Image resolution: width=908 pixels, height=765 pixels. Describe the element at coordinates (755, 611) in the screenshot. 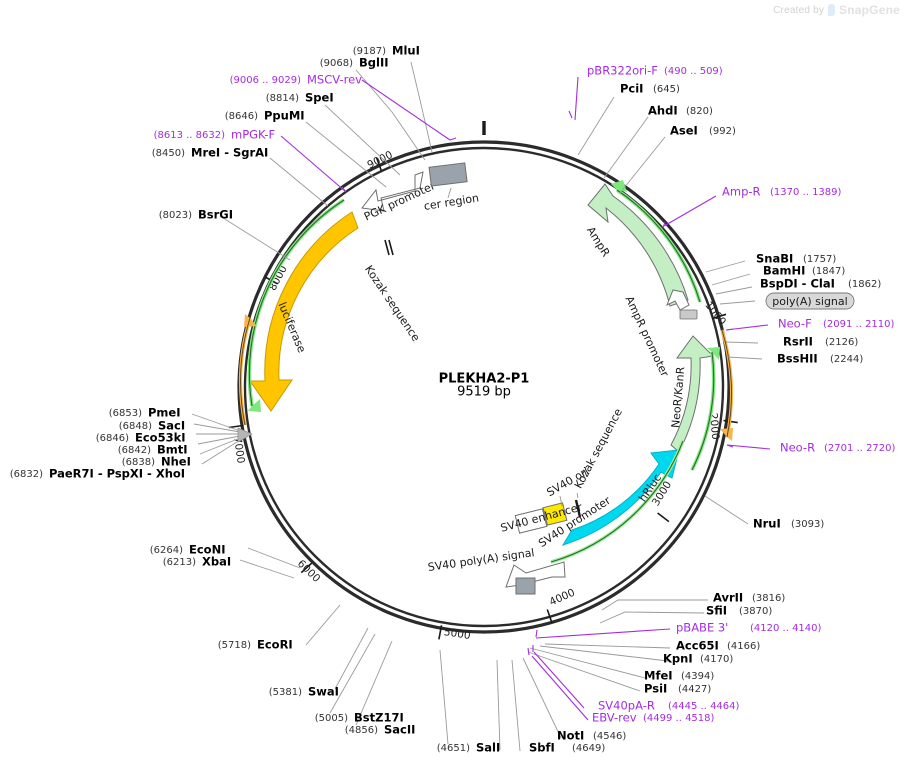

I see `enzyme-position: (3870)` at that location.